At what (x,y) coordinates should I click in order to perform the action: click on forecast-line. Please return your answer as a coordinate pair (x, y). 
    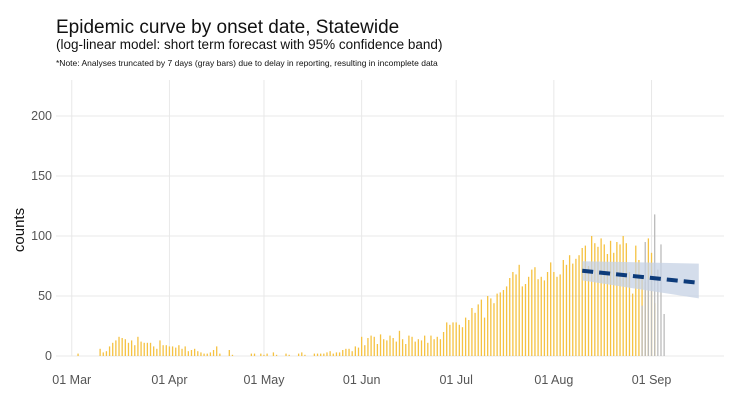
    Looking at the image, I should click on (640, 276).